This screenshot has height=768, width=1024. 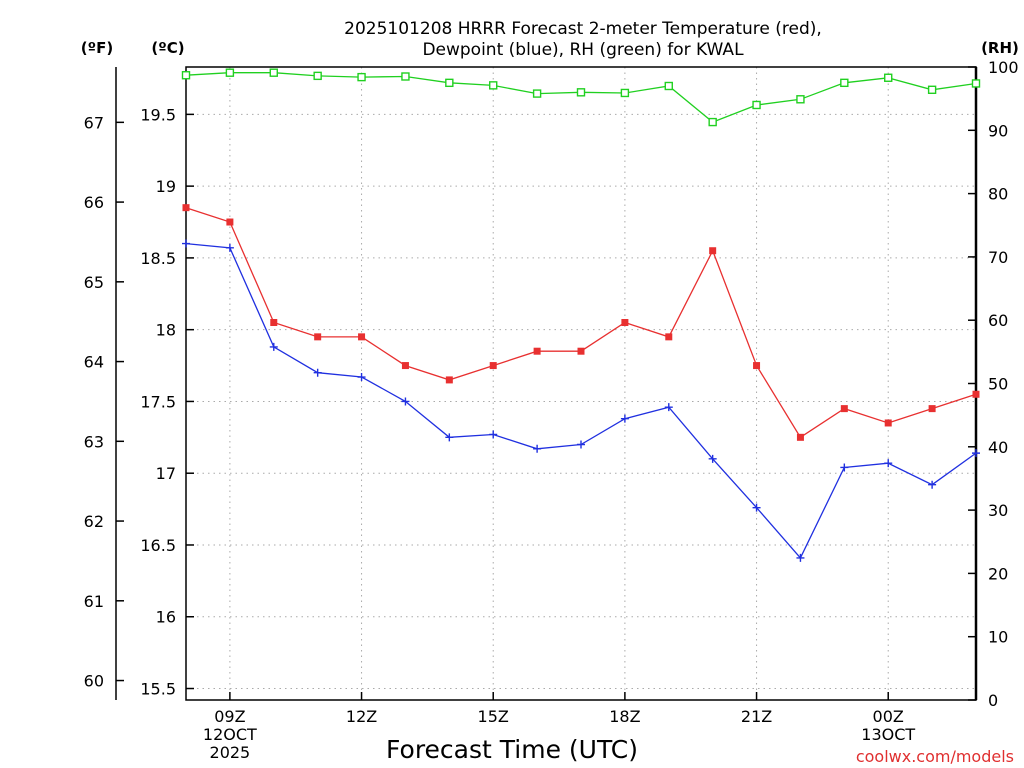 What do you see at coordinates (166, 330) in the screenshot?
I see `celsius-tick-label: 18` at bounding box center [166, 330].